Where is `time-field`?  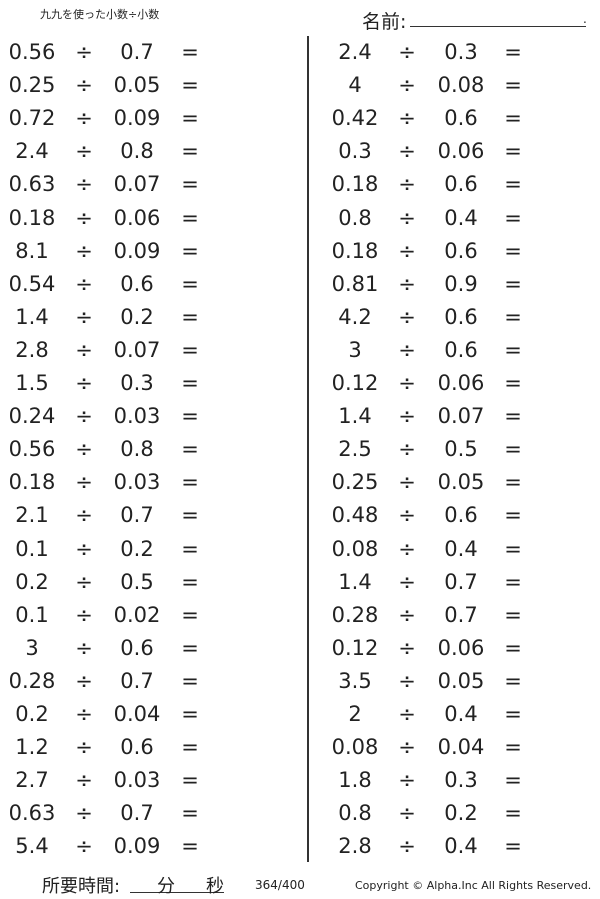 time-field is located at coordinates (177, 892).